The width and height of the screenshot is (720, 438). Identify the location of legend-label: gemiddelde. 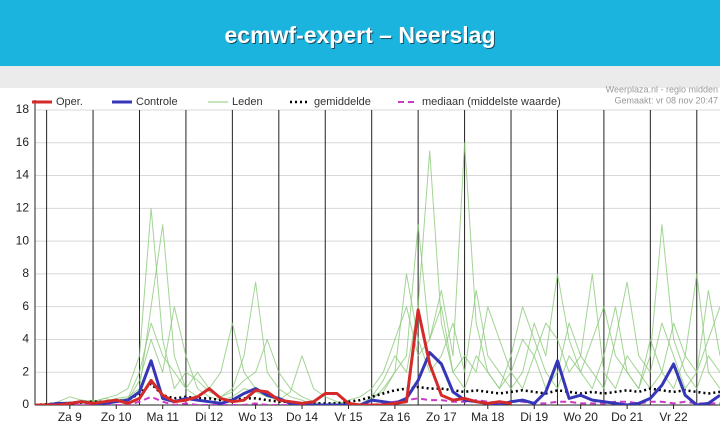
(342, 102).